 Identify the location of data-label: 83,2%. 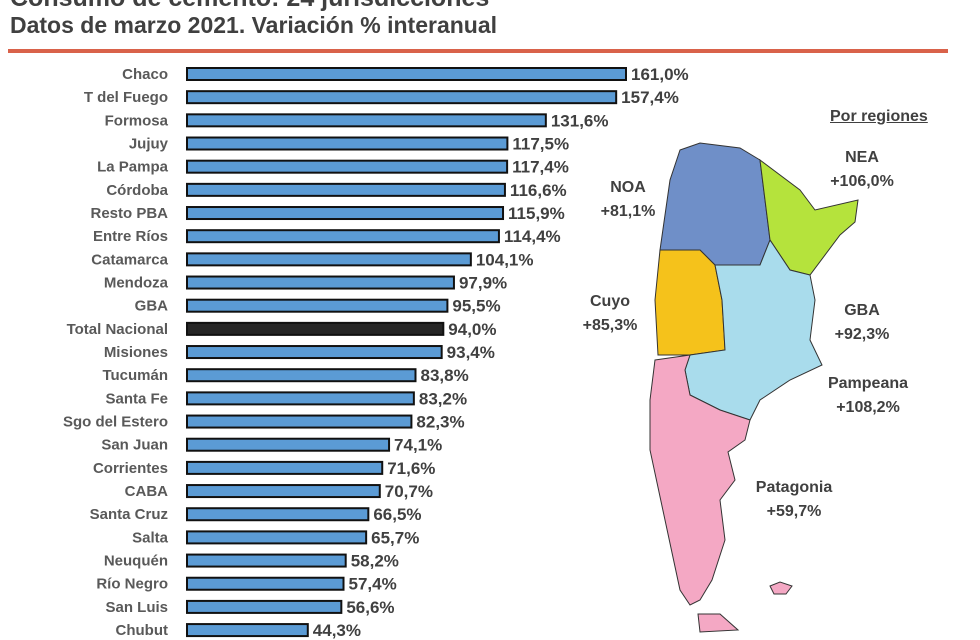
(443, 398).